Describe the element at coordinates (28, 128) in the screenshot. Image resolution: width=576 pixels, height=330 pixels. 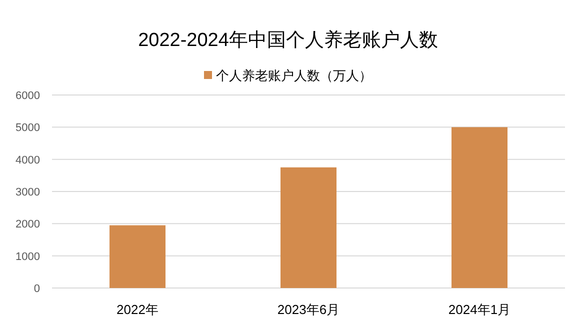
I see `y-tick-label: 5000` at that location.